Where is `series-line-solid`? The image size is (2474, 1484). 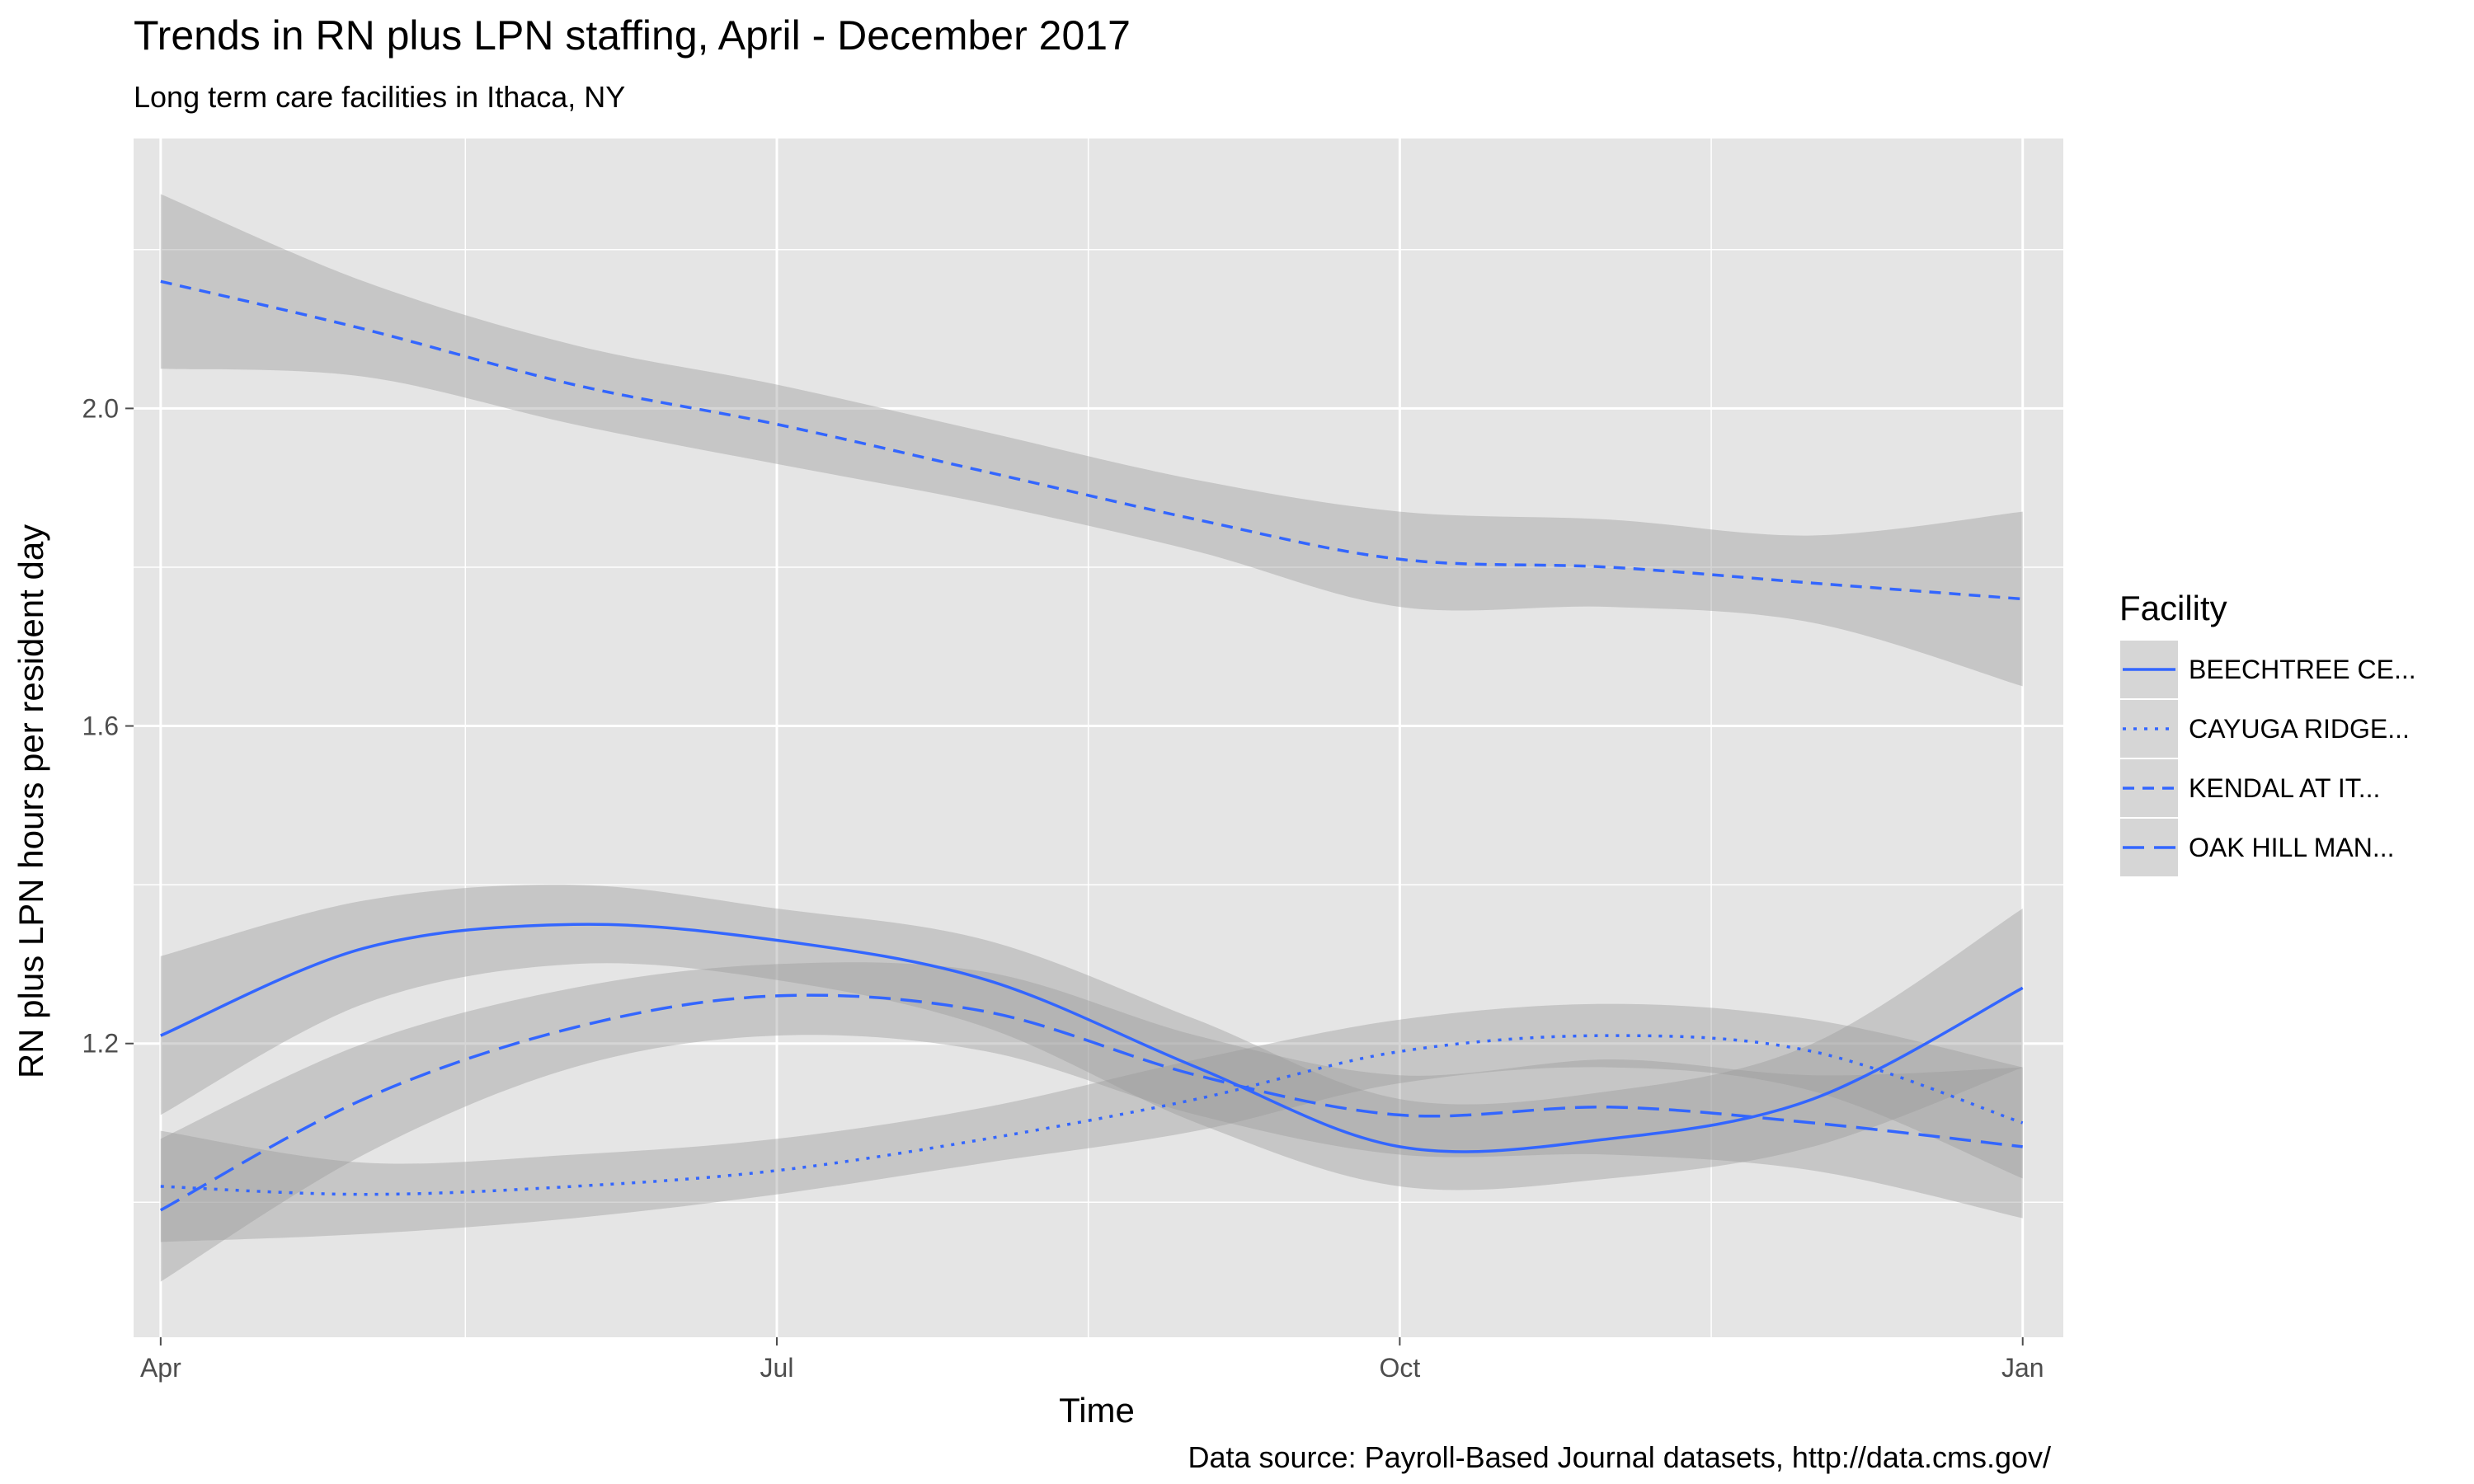 series-line-solid is located at coordinates (1092, 1038).